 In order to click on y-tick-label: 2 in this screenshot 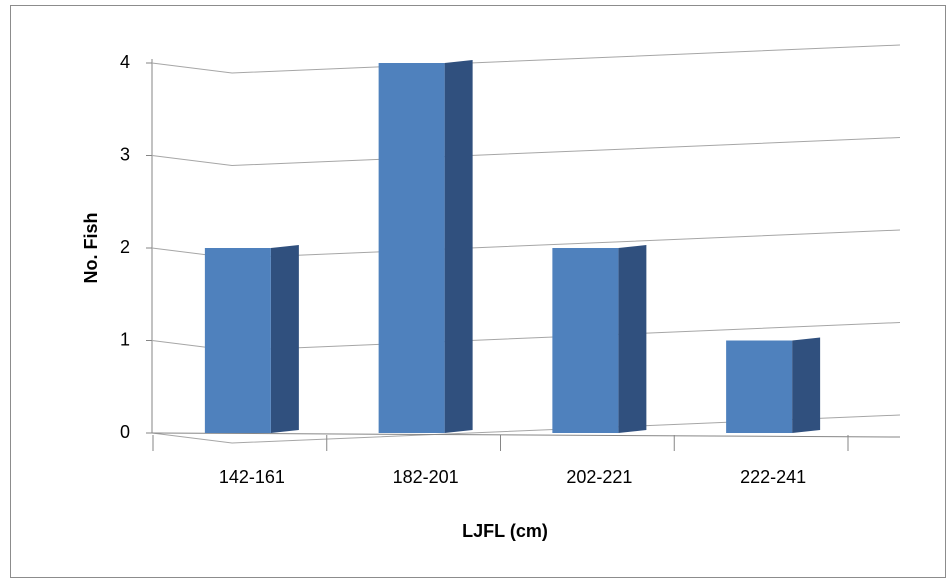, I will do `click(125, 247)`.